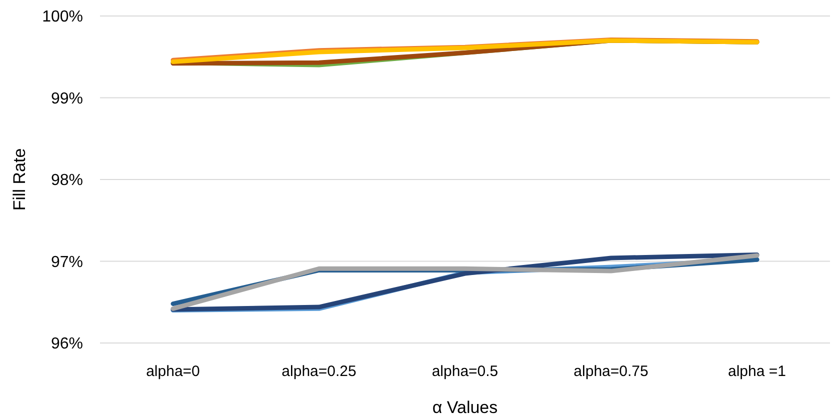 Image resolution: width=833 pixels, height=419 pixels. Describe the element at coordinates (319, 371) in the screenshot. I see `x-tick-label: alpha=0.25` at that location.